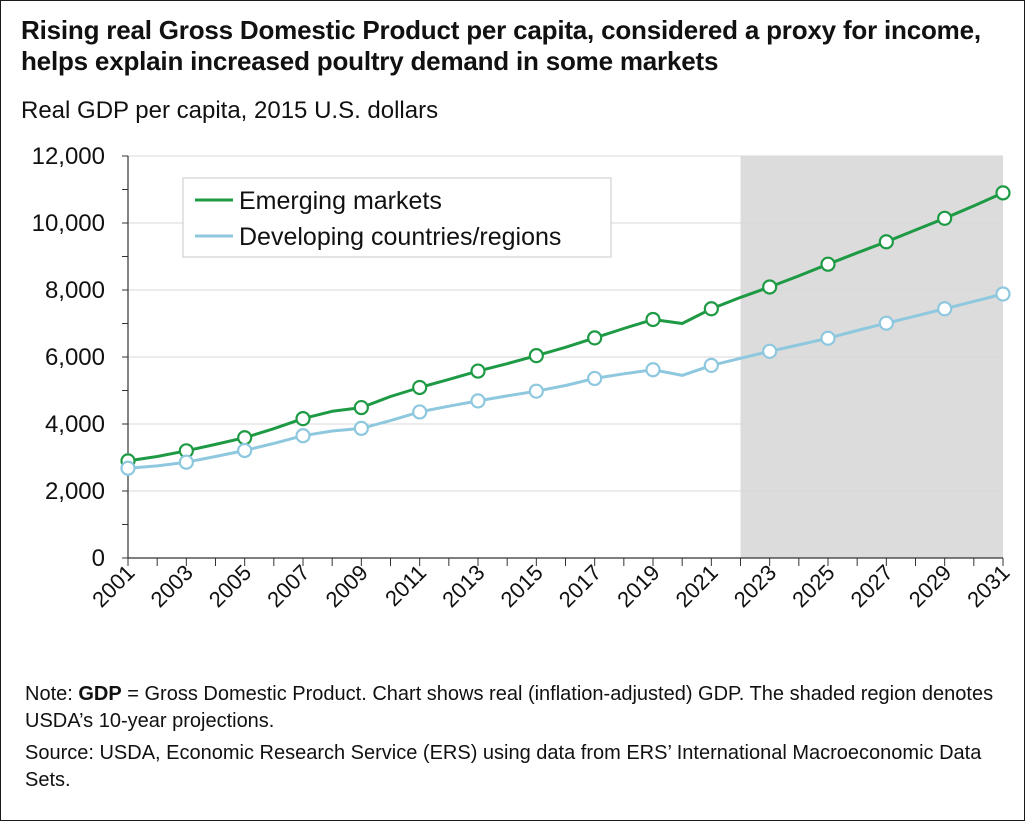 The image size is (1025, 821). Describe the element at coordinates (75, 357) in the screenshot. I see `y-tick-label: 6,000` at that location.